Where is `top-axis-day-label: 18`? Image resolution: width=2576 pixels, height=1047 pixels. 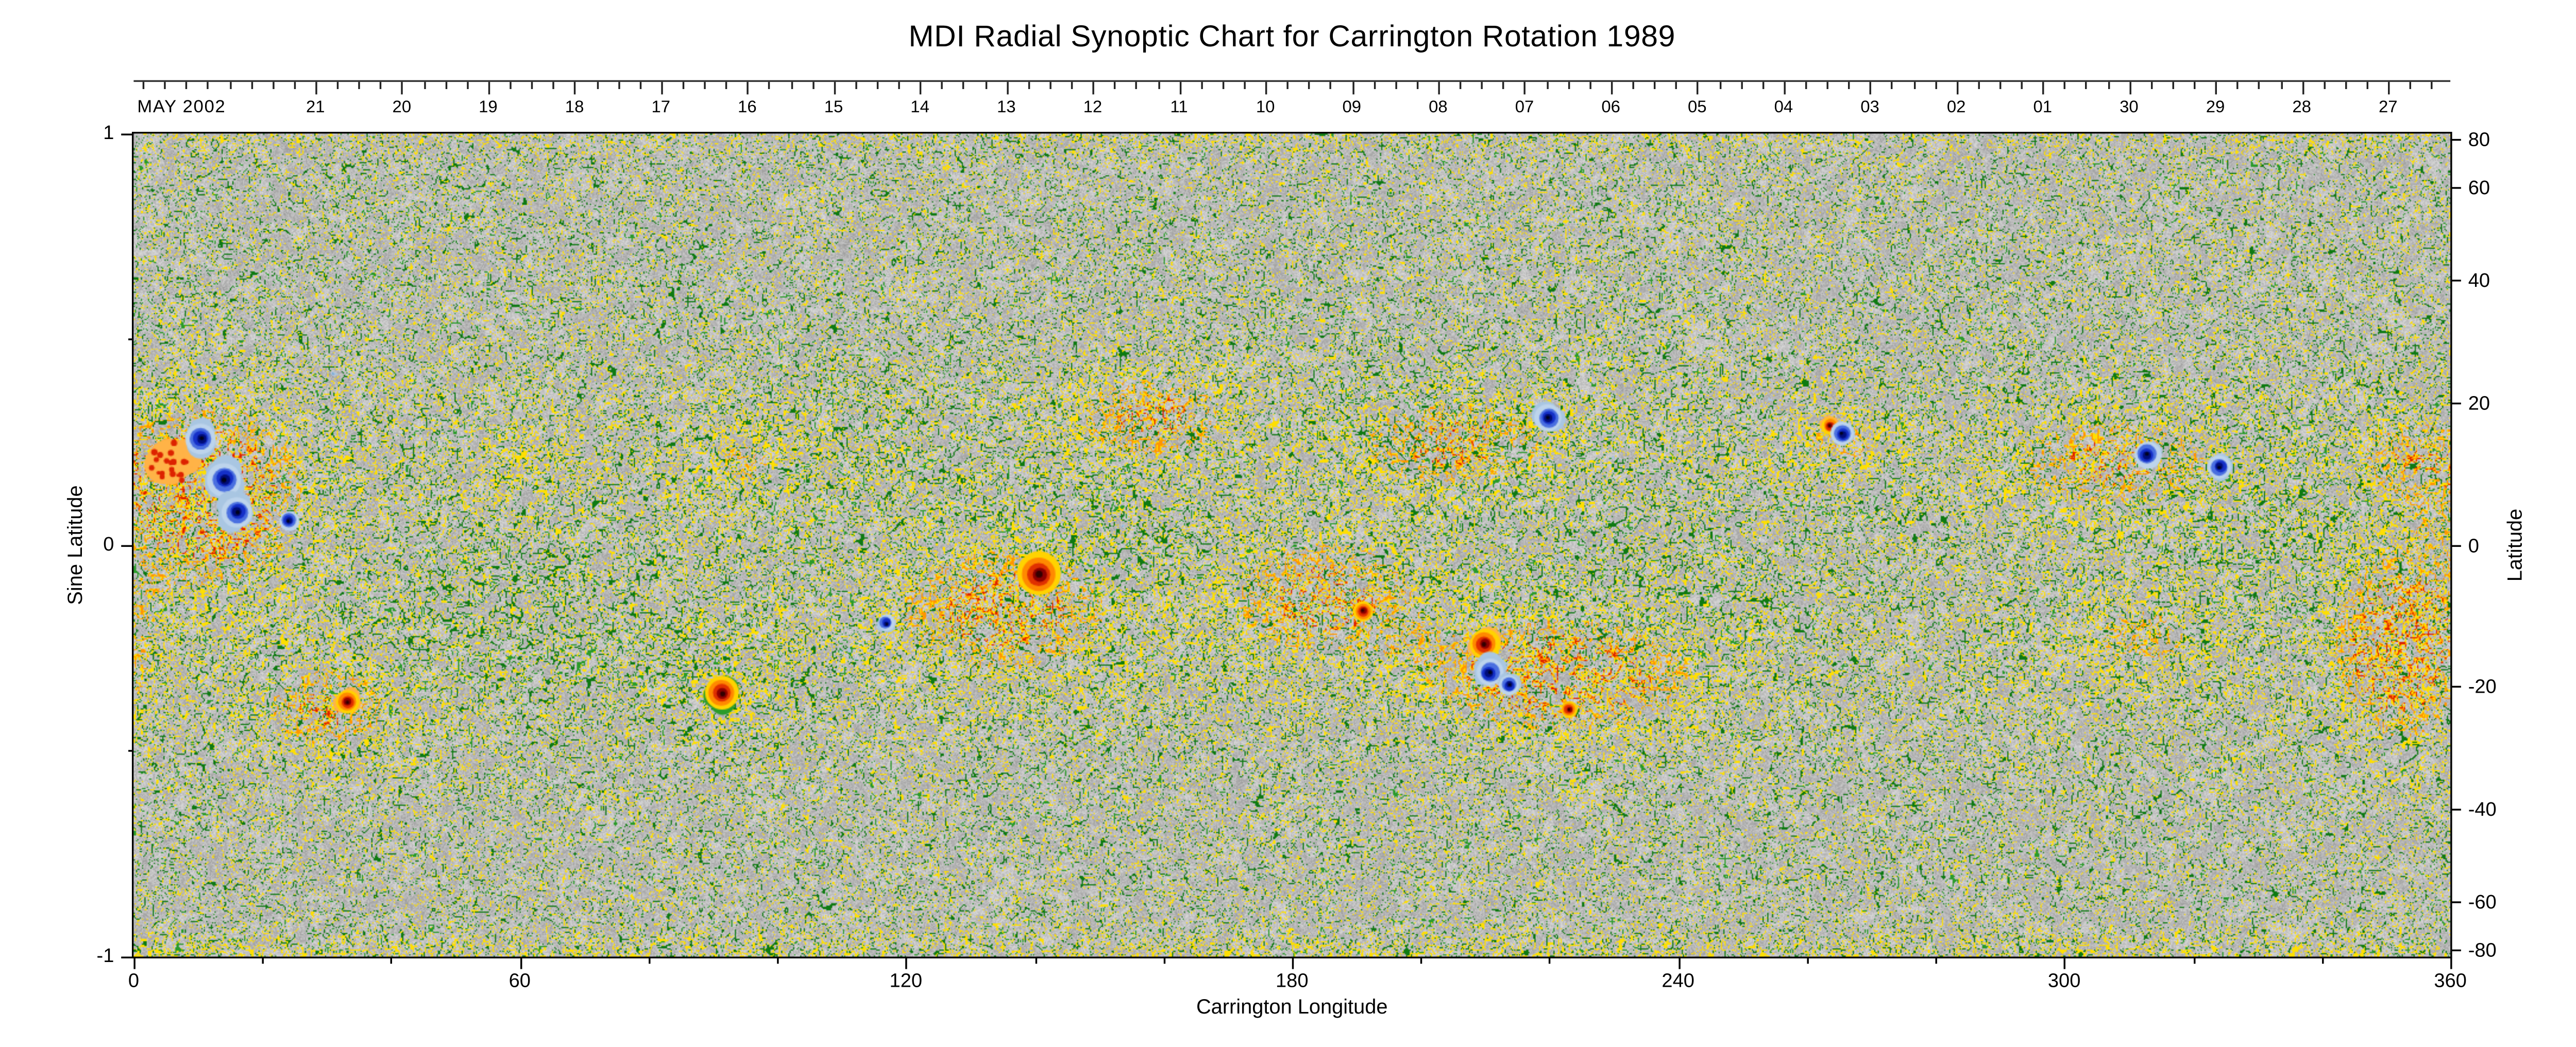
top-axis-day-label: 18 is located at coordinates (574, 107).